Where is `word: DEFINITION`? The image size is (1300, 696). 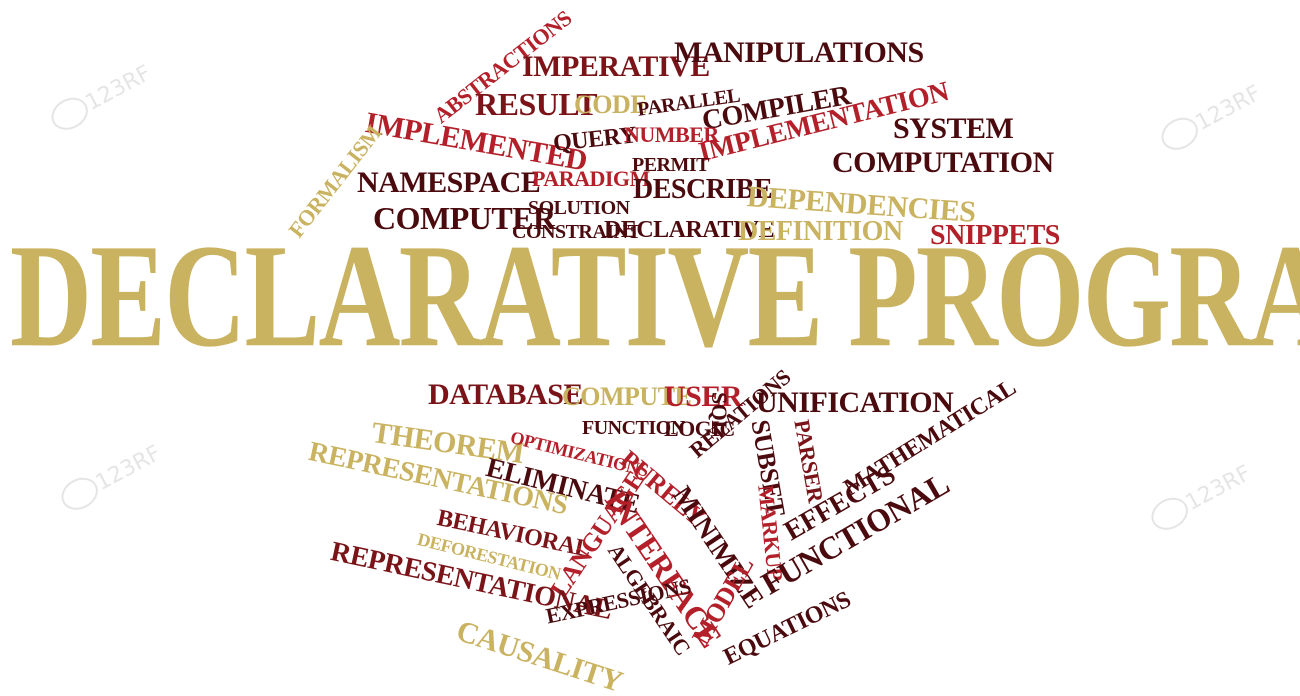
word: DEFINITION is located at coordinates (820, 231).